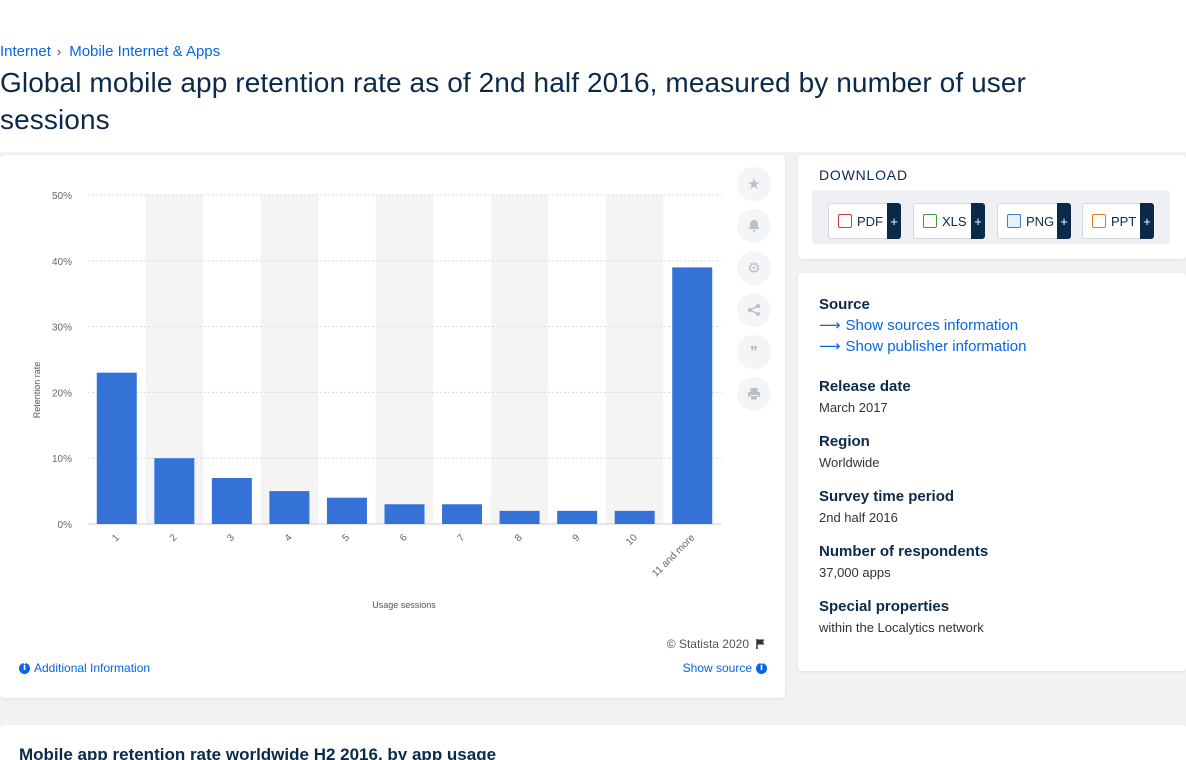 This screenshot has width=1186, height=760. What do you see at coordinates (289, 538) in the screenshot?
I see `x-tick-label: 4` at bounding box center [289, 538].